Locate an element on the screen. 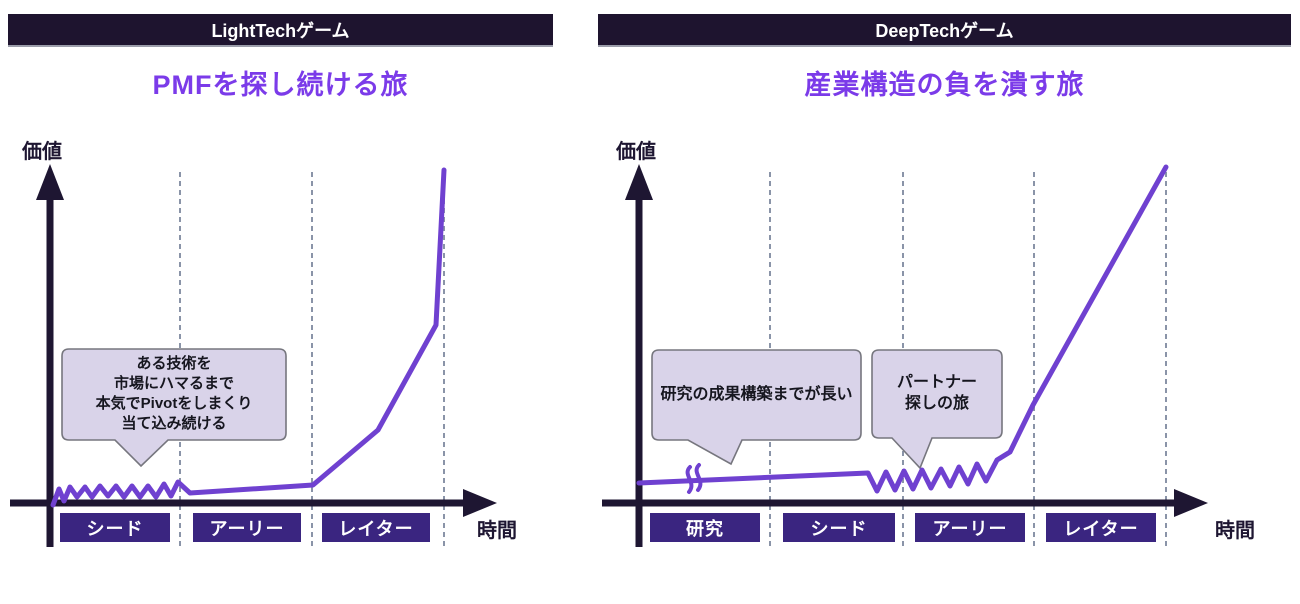 The image size is (1300, 604). right-header-bar: DeepTechゲーム is located at coordinates (944, 30).